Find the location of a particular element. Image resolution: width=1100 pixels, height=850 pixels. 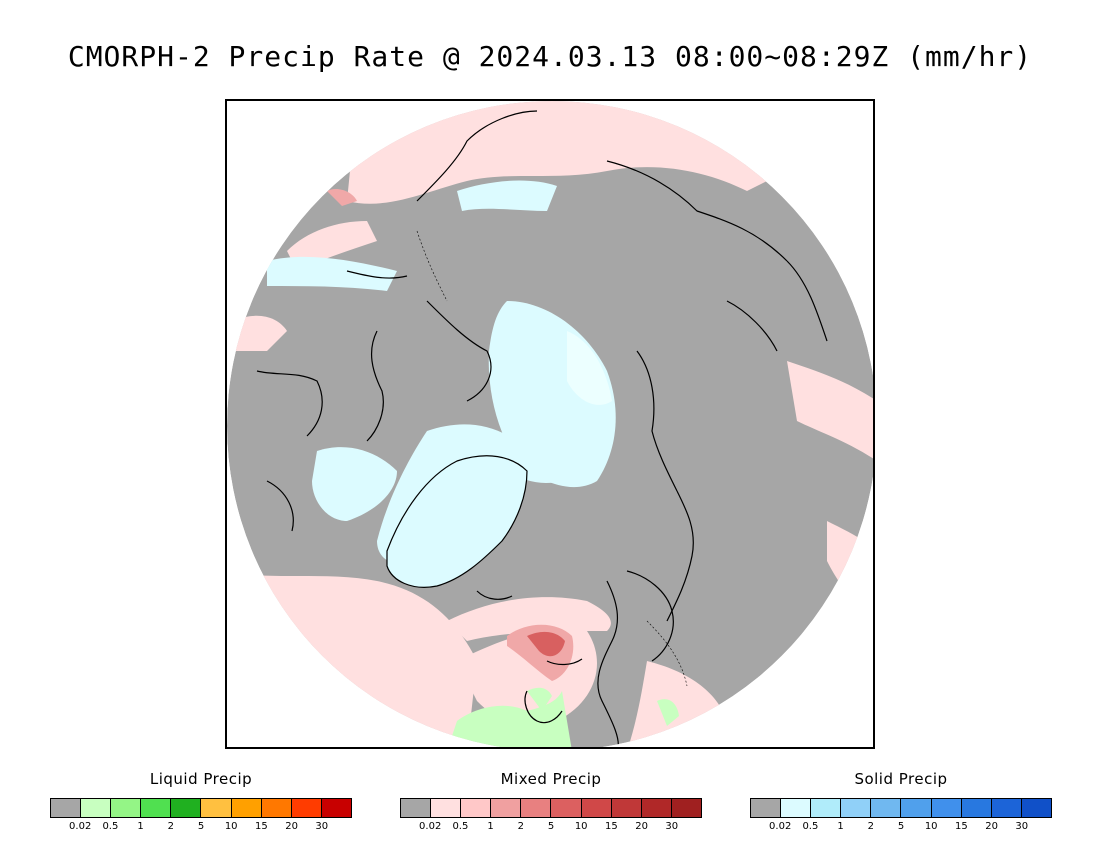

mixed-precip-legend: Mixed Precip 0.02 0.5 1 2 5 10 15 20 30 is located at coordinates (551, 802).